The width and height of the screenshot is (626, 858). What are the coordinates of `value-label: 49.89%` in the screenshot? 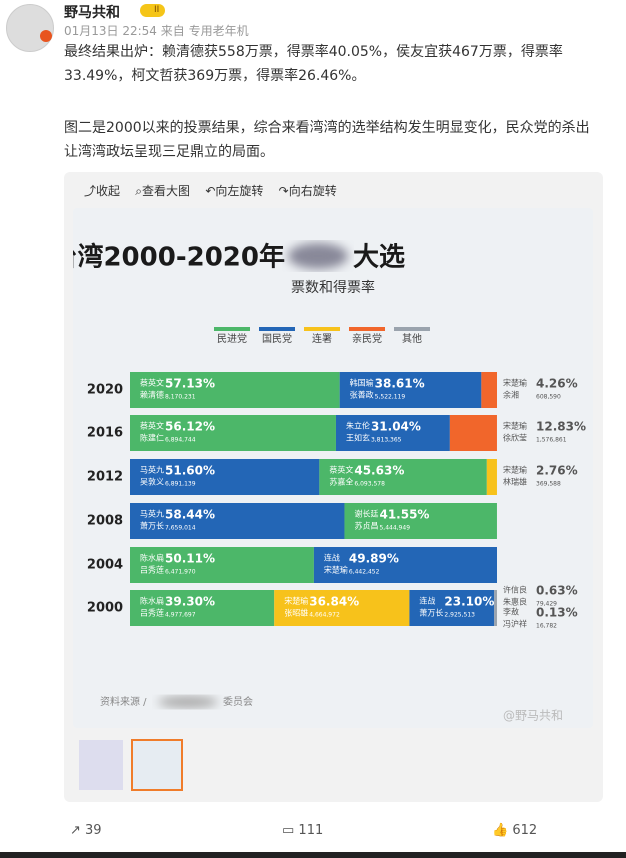 It's located at (374, 559).